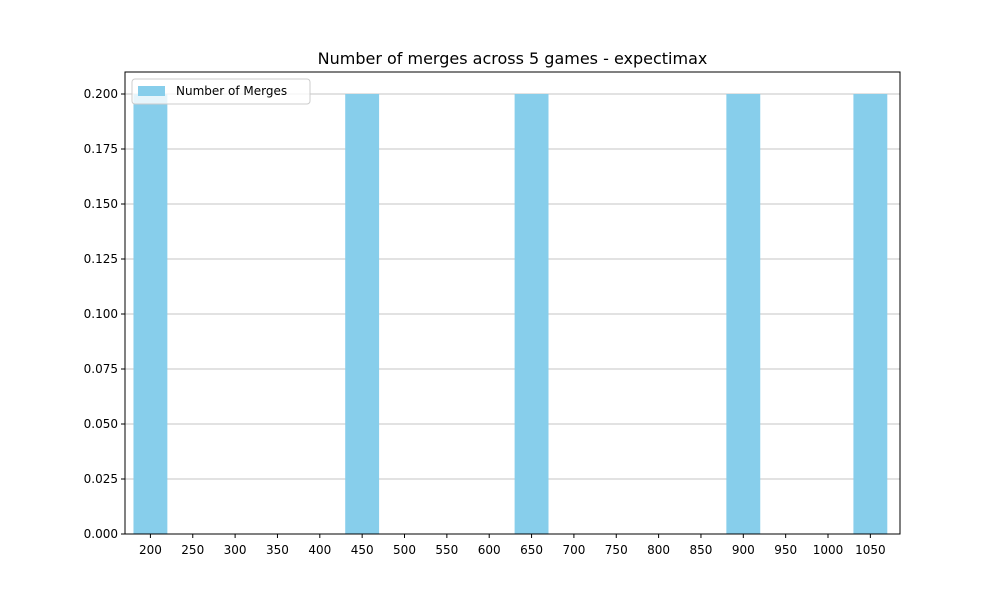 This screenshot has width=1000, height=600. I want to click on y-tick-label: 0.125, so click(101, 259).